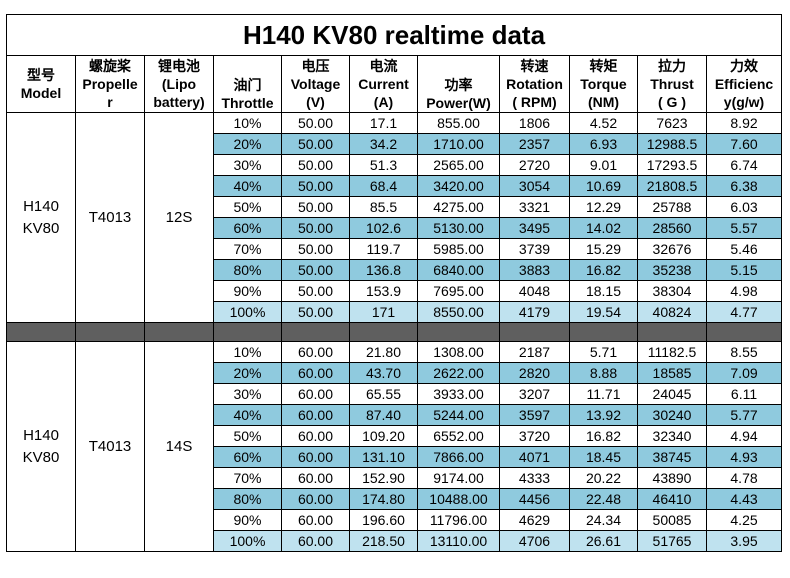  I want to click on header-throttle-en: Throttle, so click(247, 103).